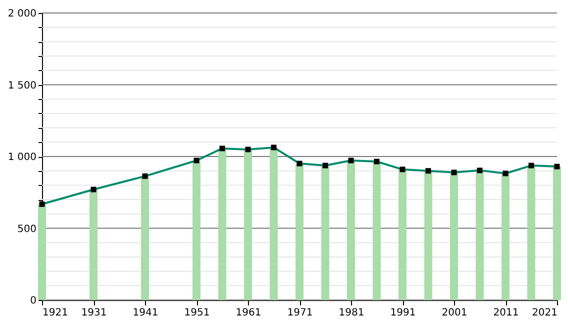 This screenshot has height=320, width=568. Describe the element at coordinates (506, 313) in the screenshot. I see `x-tick-label: 2011` at that location.